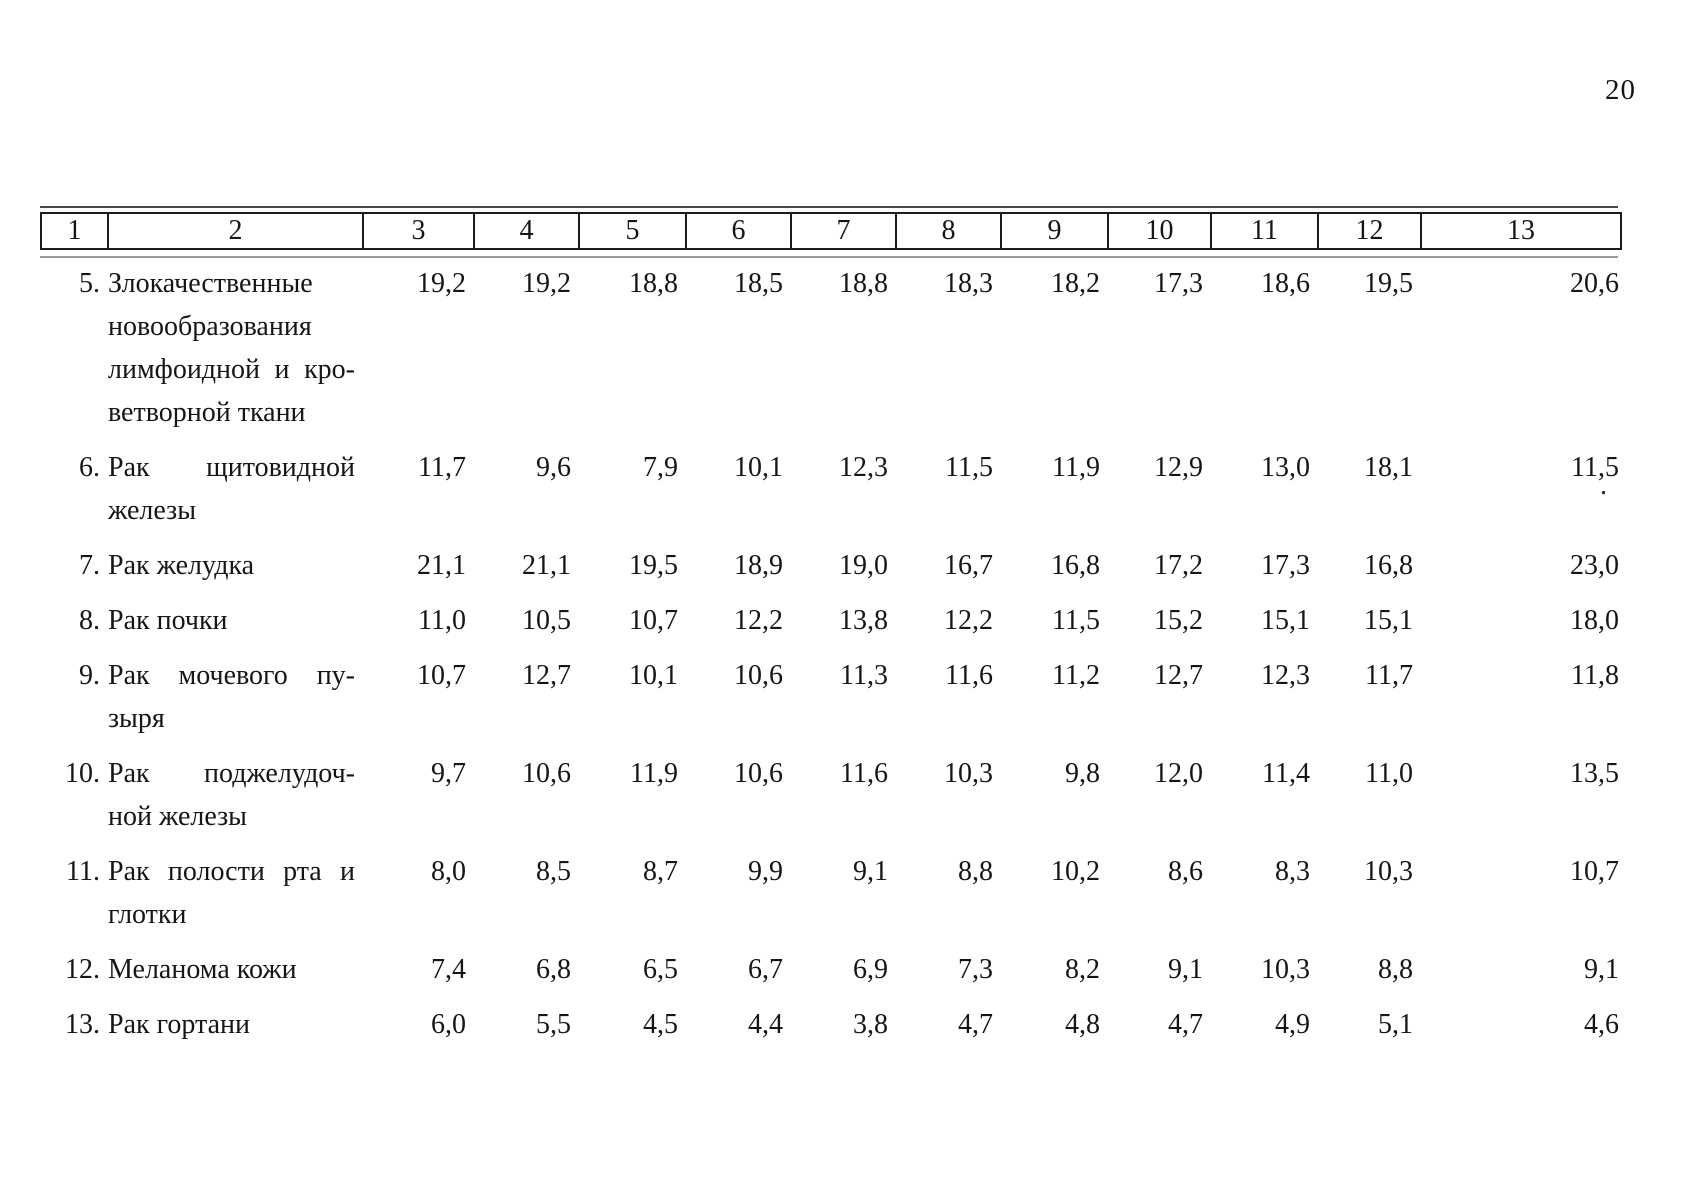 This screenshot has height=1200, width=1697. What do you see at coordinates (765, 871) in the screenshot?
I see `row-value: 9,9` at bounding box center [765, 871].